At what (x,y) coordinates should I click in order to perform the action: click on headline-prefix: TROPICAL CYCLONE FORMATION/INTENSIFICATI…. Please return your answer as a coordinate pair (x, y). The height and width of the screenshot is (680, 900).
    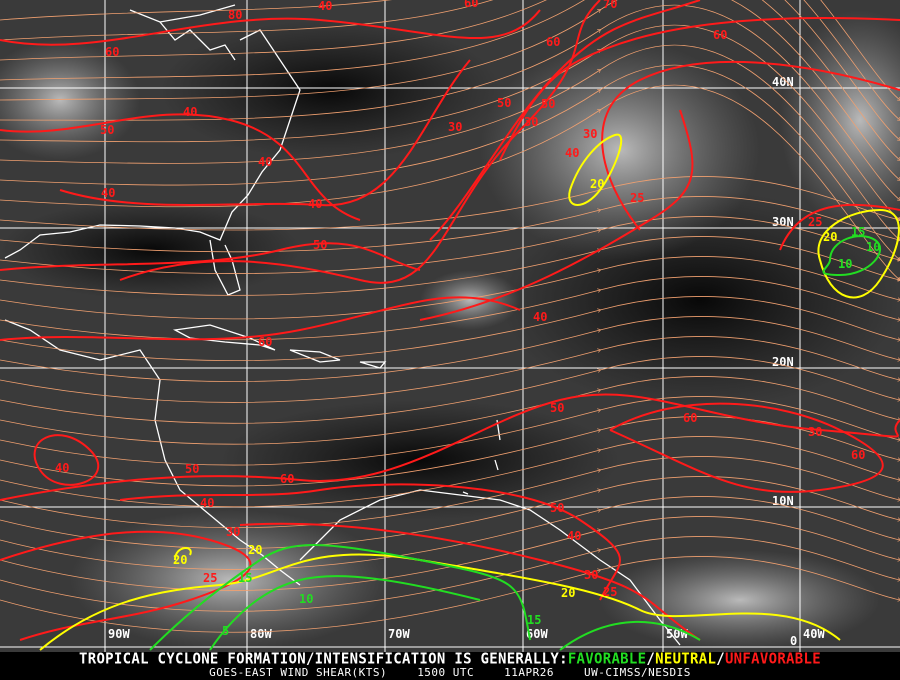
    Looking at the image, I should click on (323, 659).